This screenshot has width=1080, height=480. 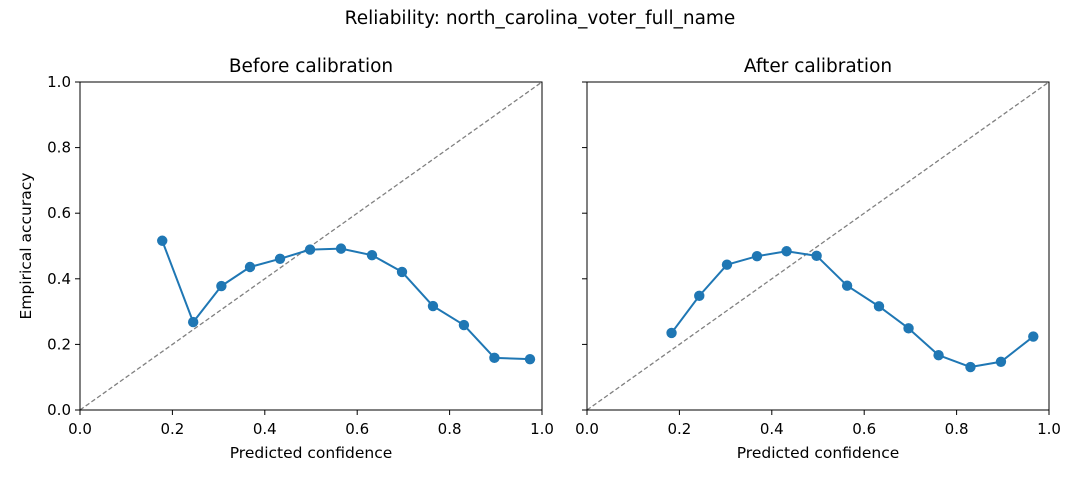 I want to click on y-tick-label: 0.4, so click(x=59, y=279).